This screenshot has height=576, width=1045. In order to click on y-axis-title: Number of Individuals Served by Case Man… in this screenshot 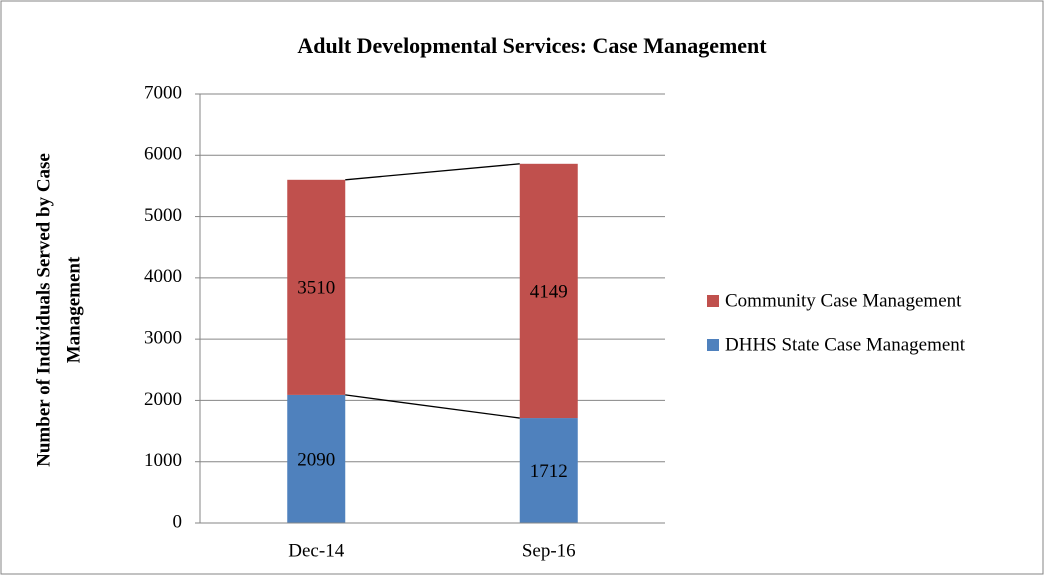, I will do `click(58, 310)`.